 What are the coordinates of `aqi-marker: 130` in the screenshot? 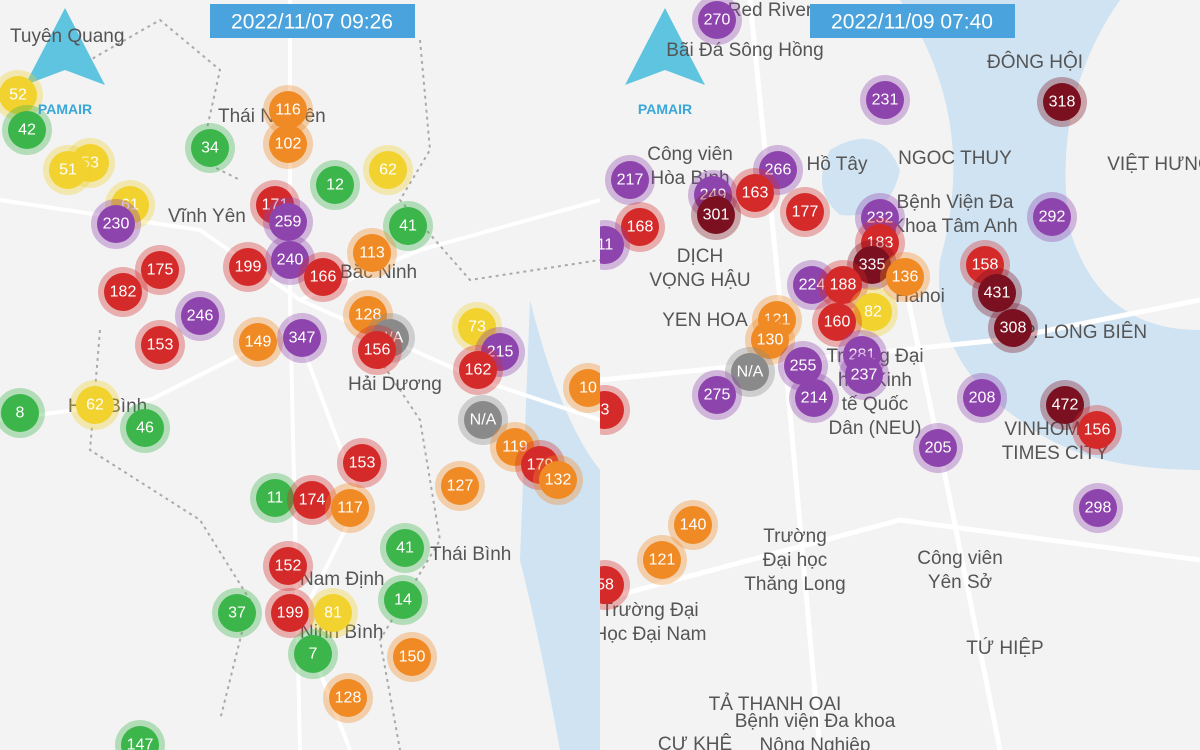 It's located at (770, 340).